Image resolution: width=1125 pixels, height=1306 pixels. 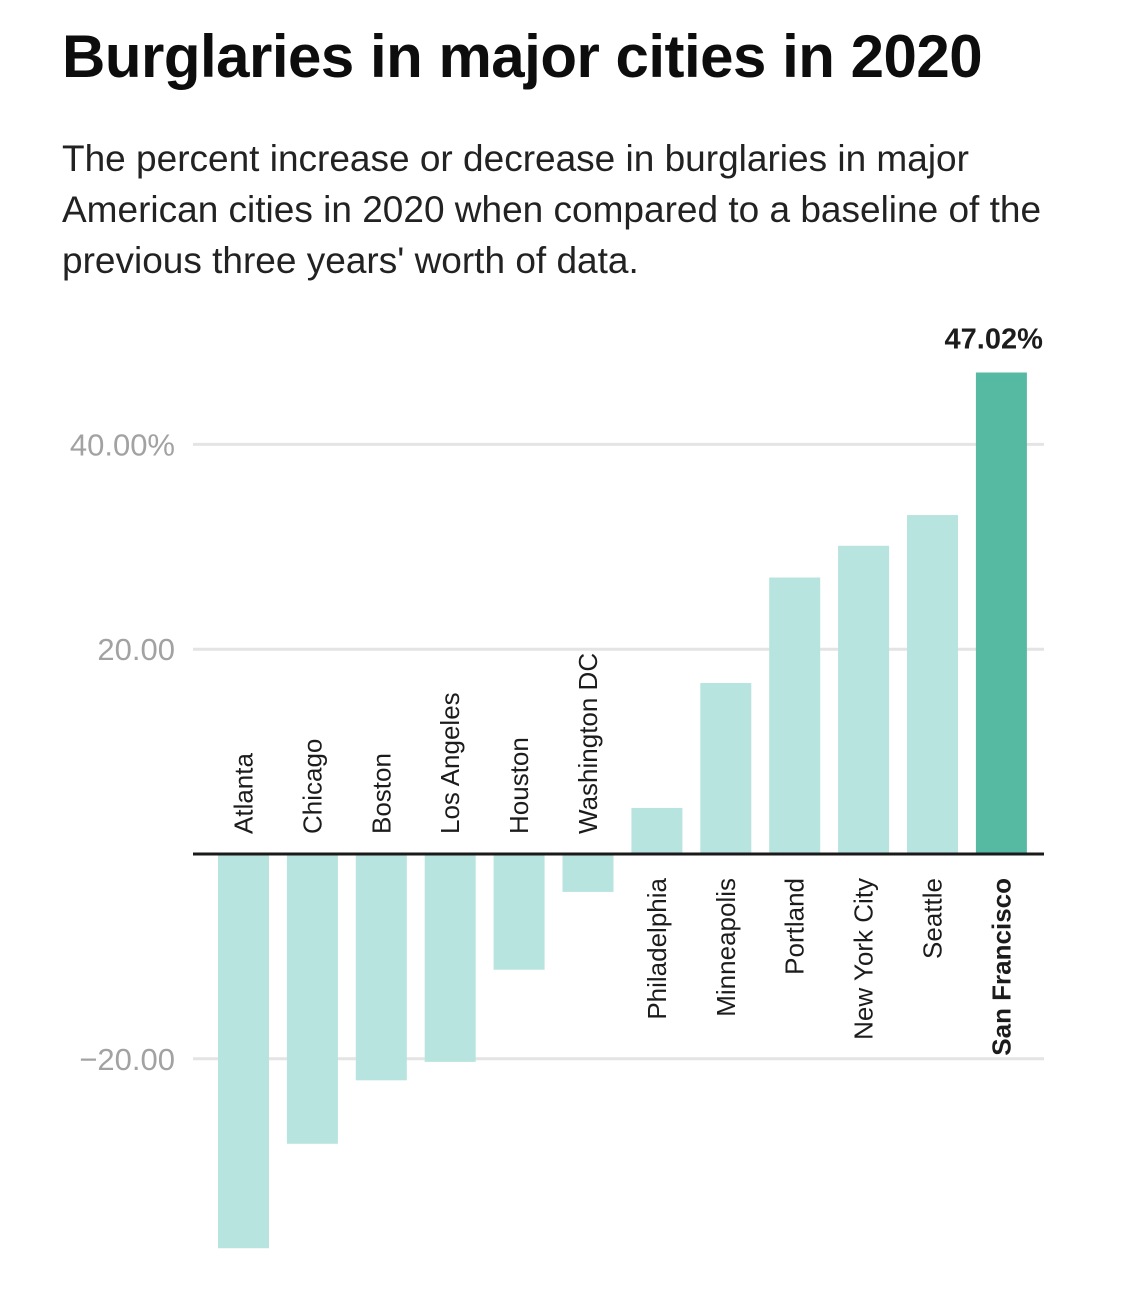 I want to click on y-tick-label: −20.00, so click(x=127, y=1059).